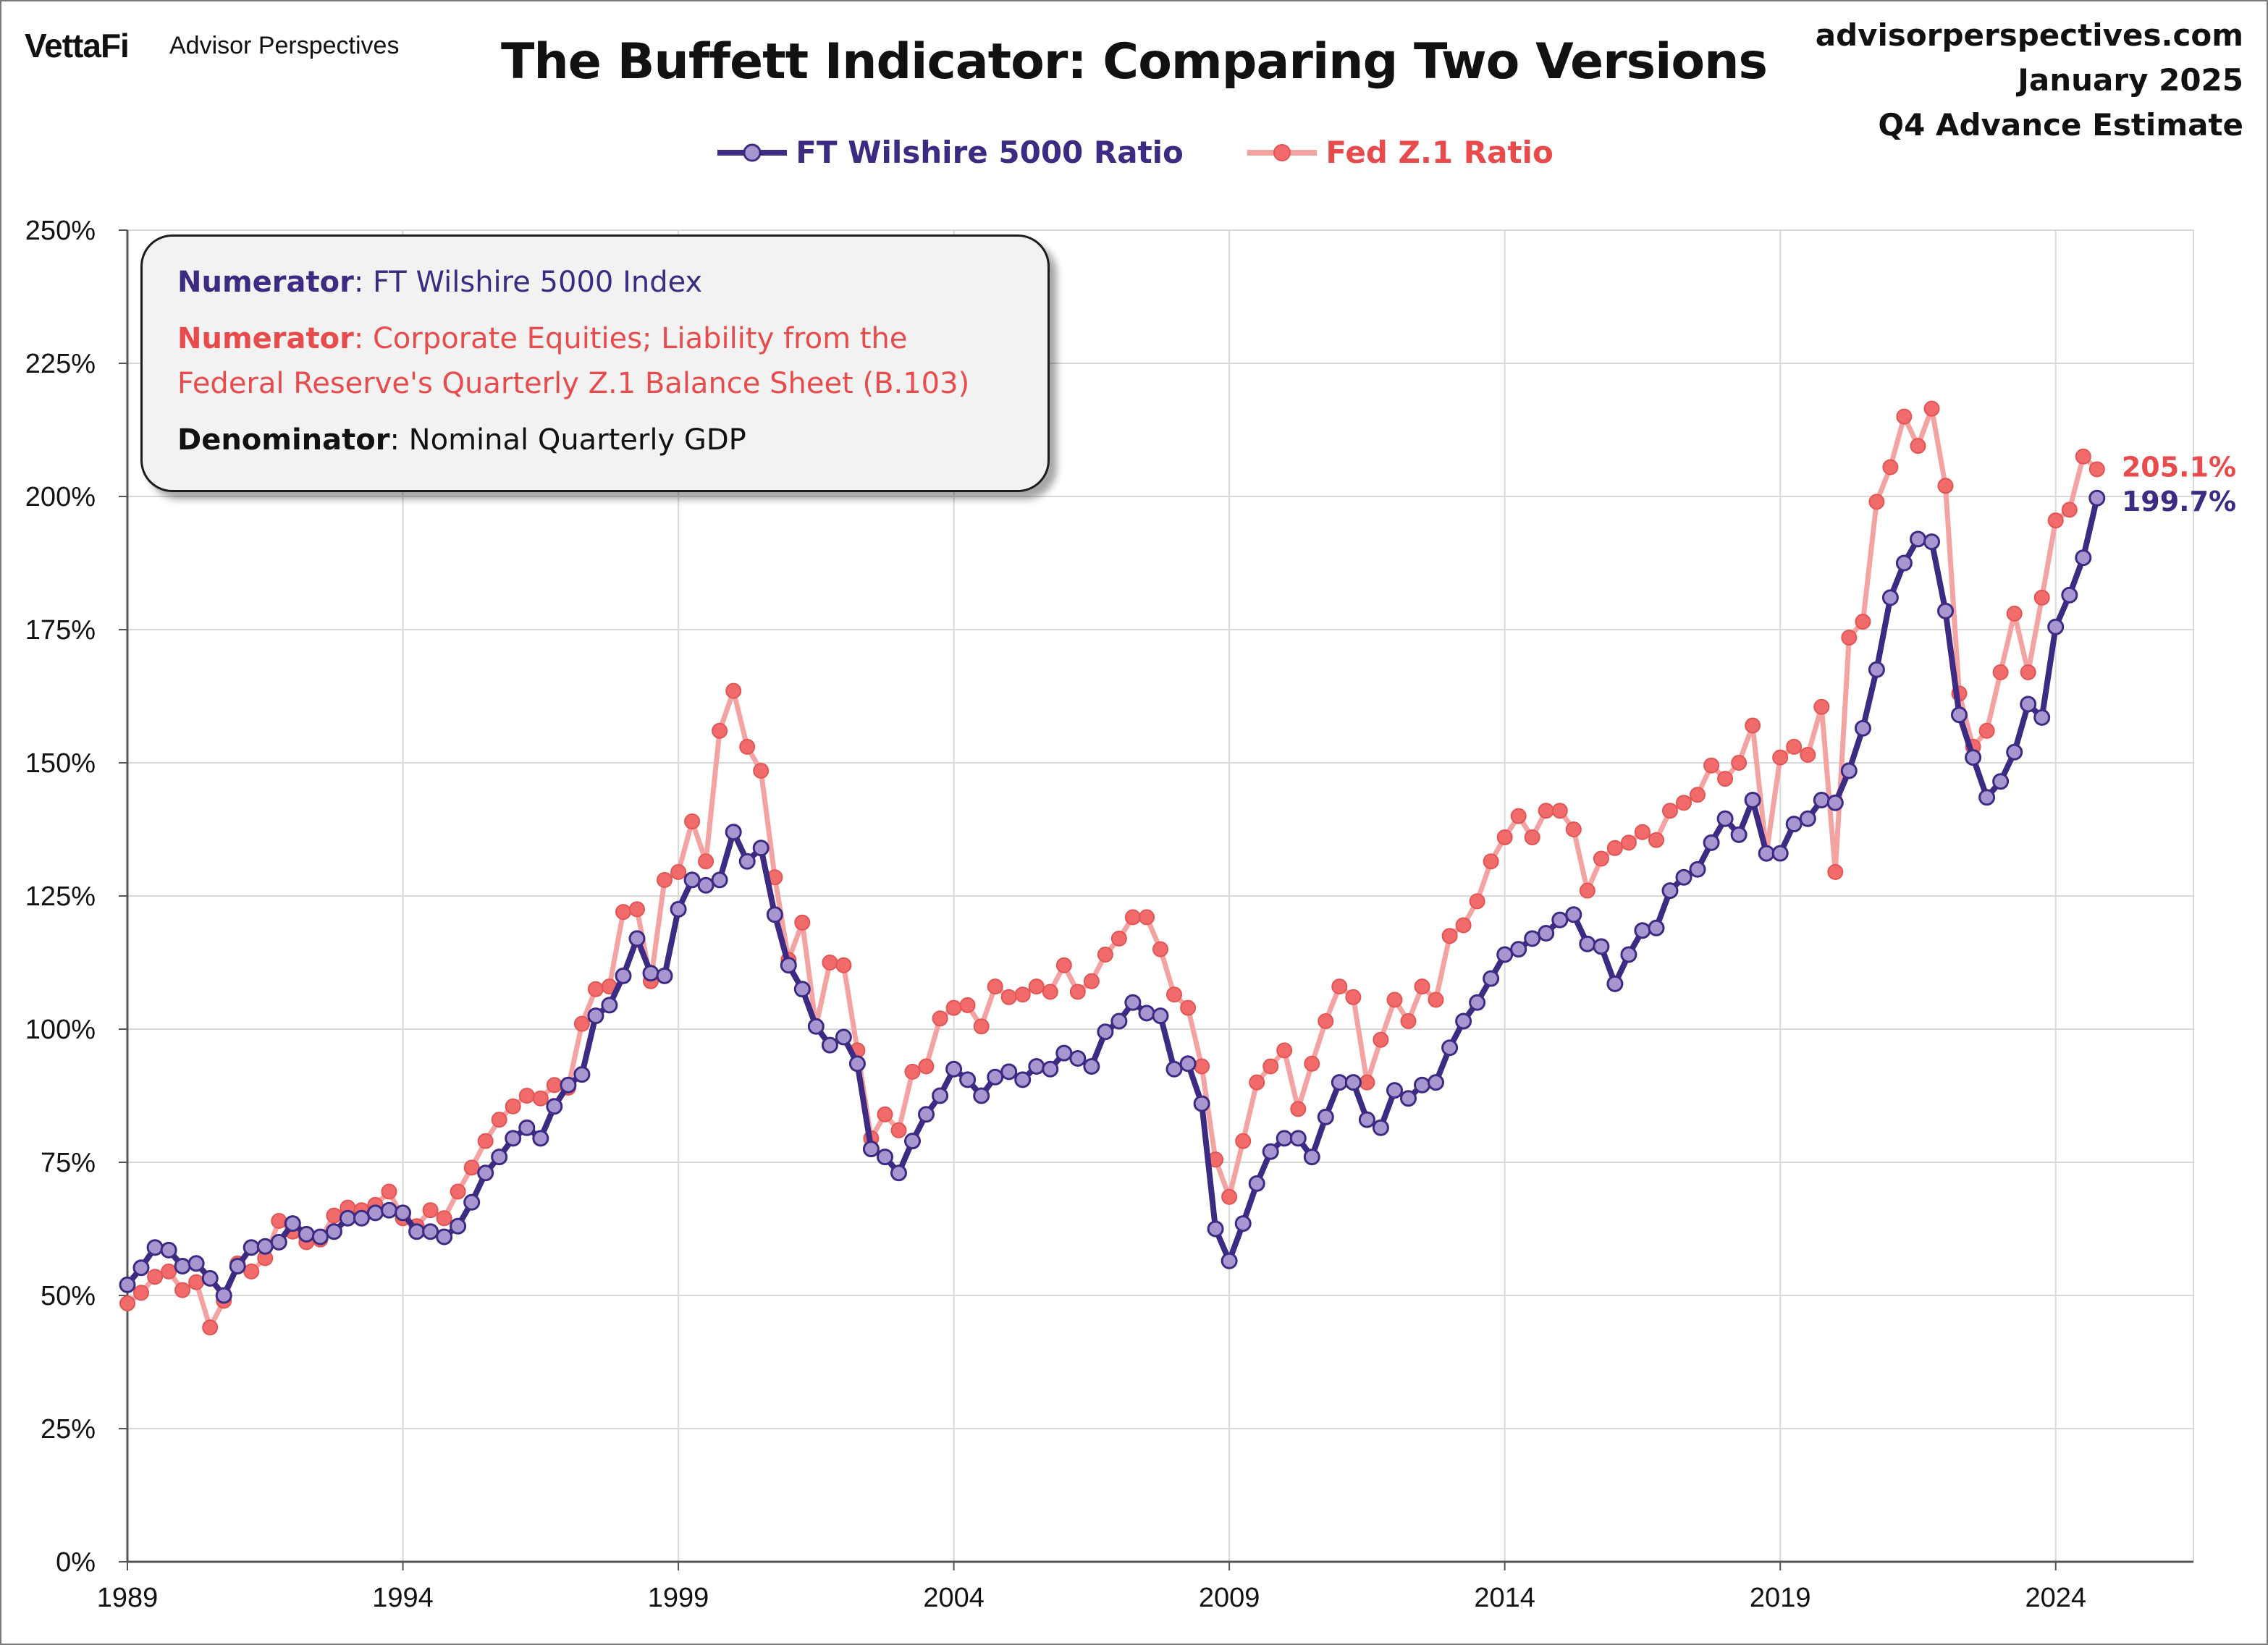 This screenshot has height=1645, width=2268. What do you see at coordinates (1504, 1598) in the screenshot?
I see `x-tick-label: 2014` at bounding box center [1504, 1598].